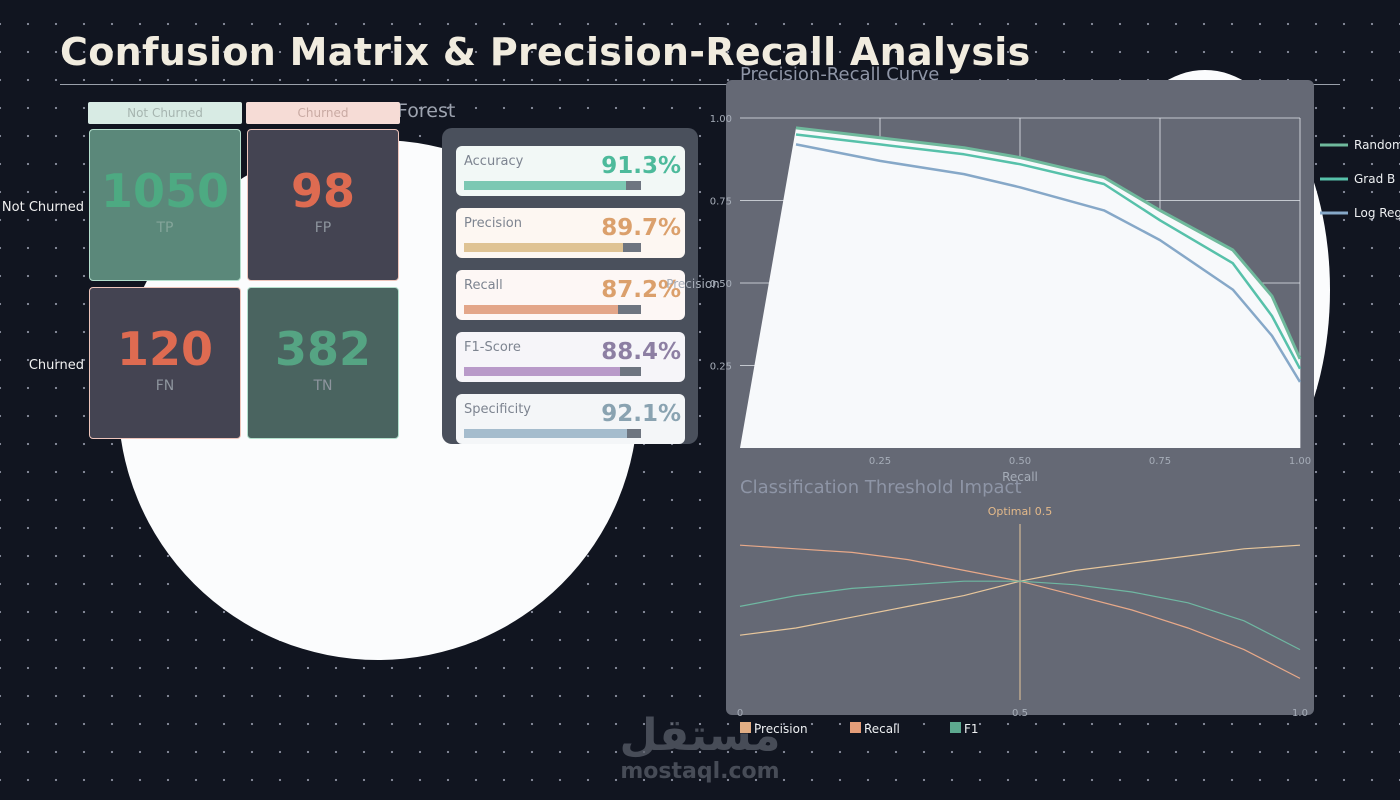  What do you see at coordinates (641, 228) in the screenshot?
I see `metric-value: 89.7%` at bounding box center [641, 228].